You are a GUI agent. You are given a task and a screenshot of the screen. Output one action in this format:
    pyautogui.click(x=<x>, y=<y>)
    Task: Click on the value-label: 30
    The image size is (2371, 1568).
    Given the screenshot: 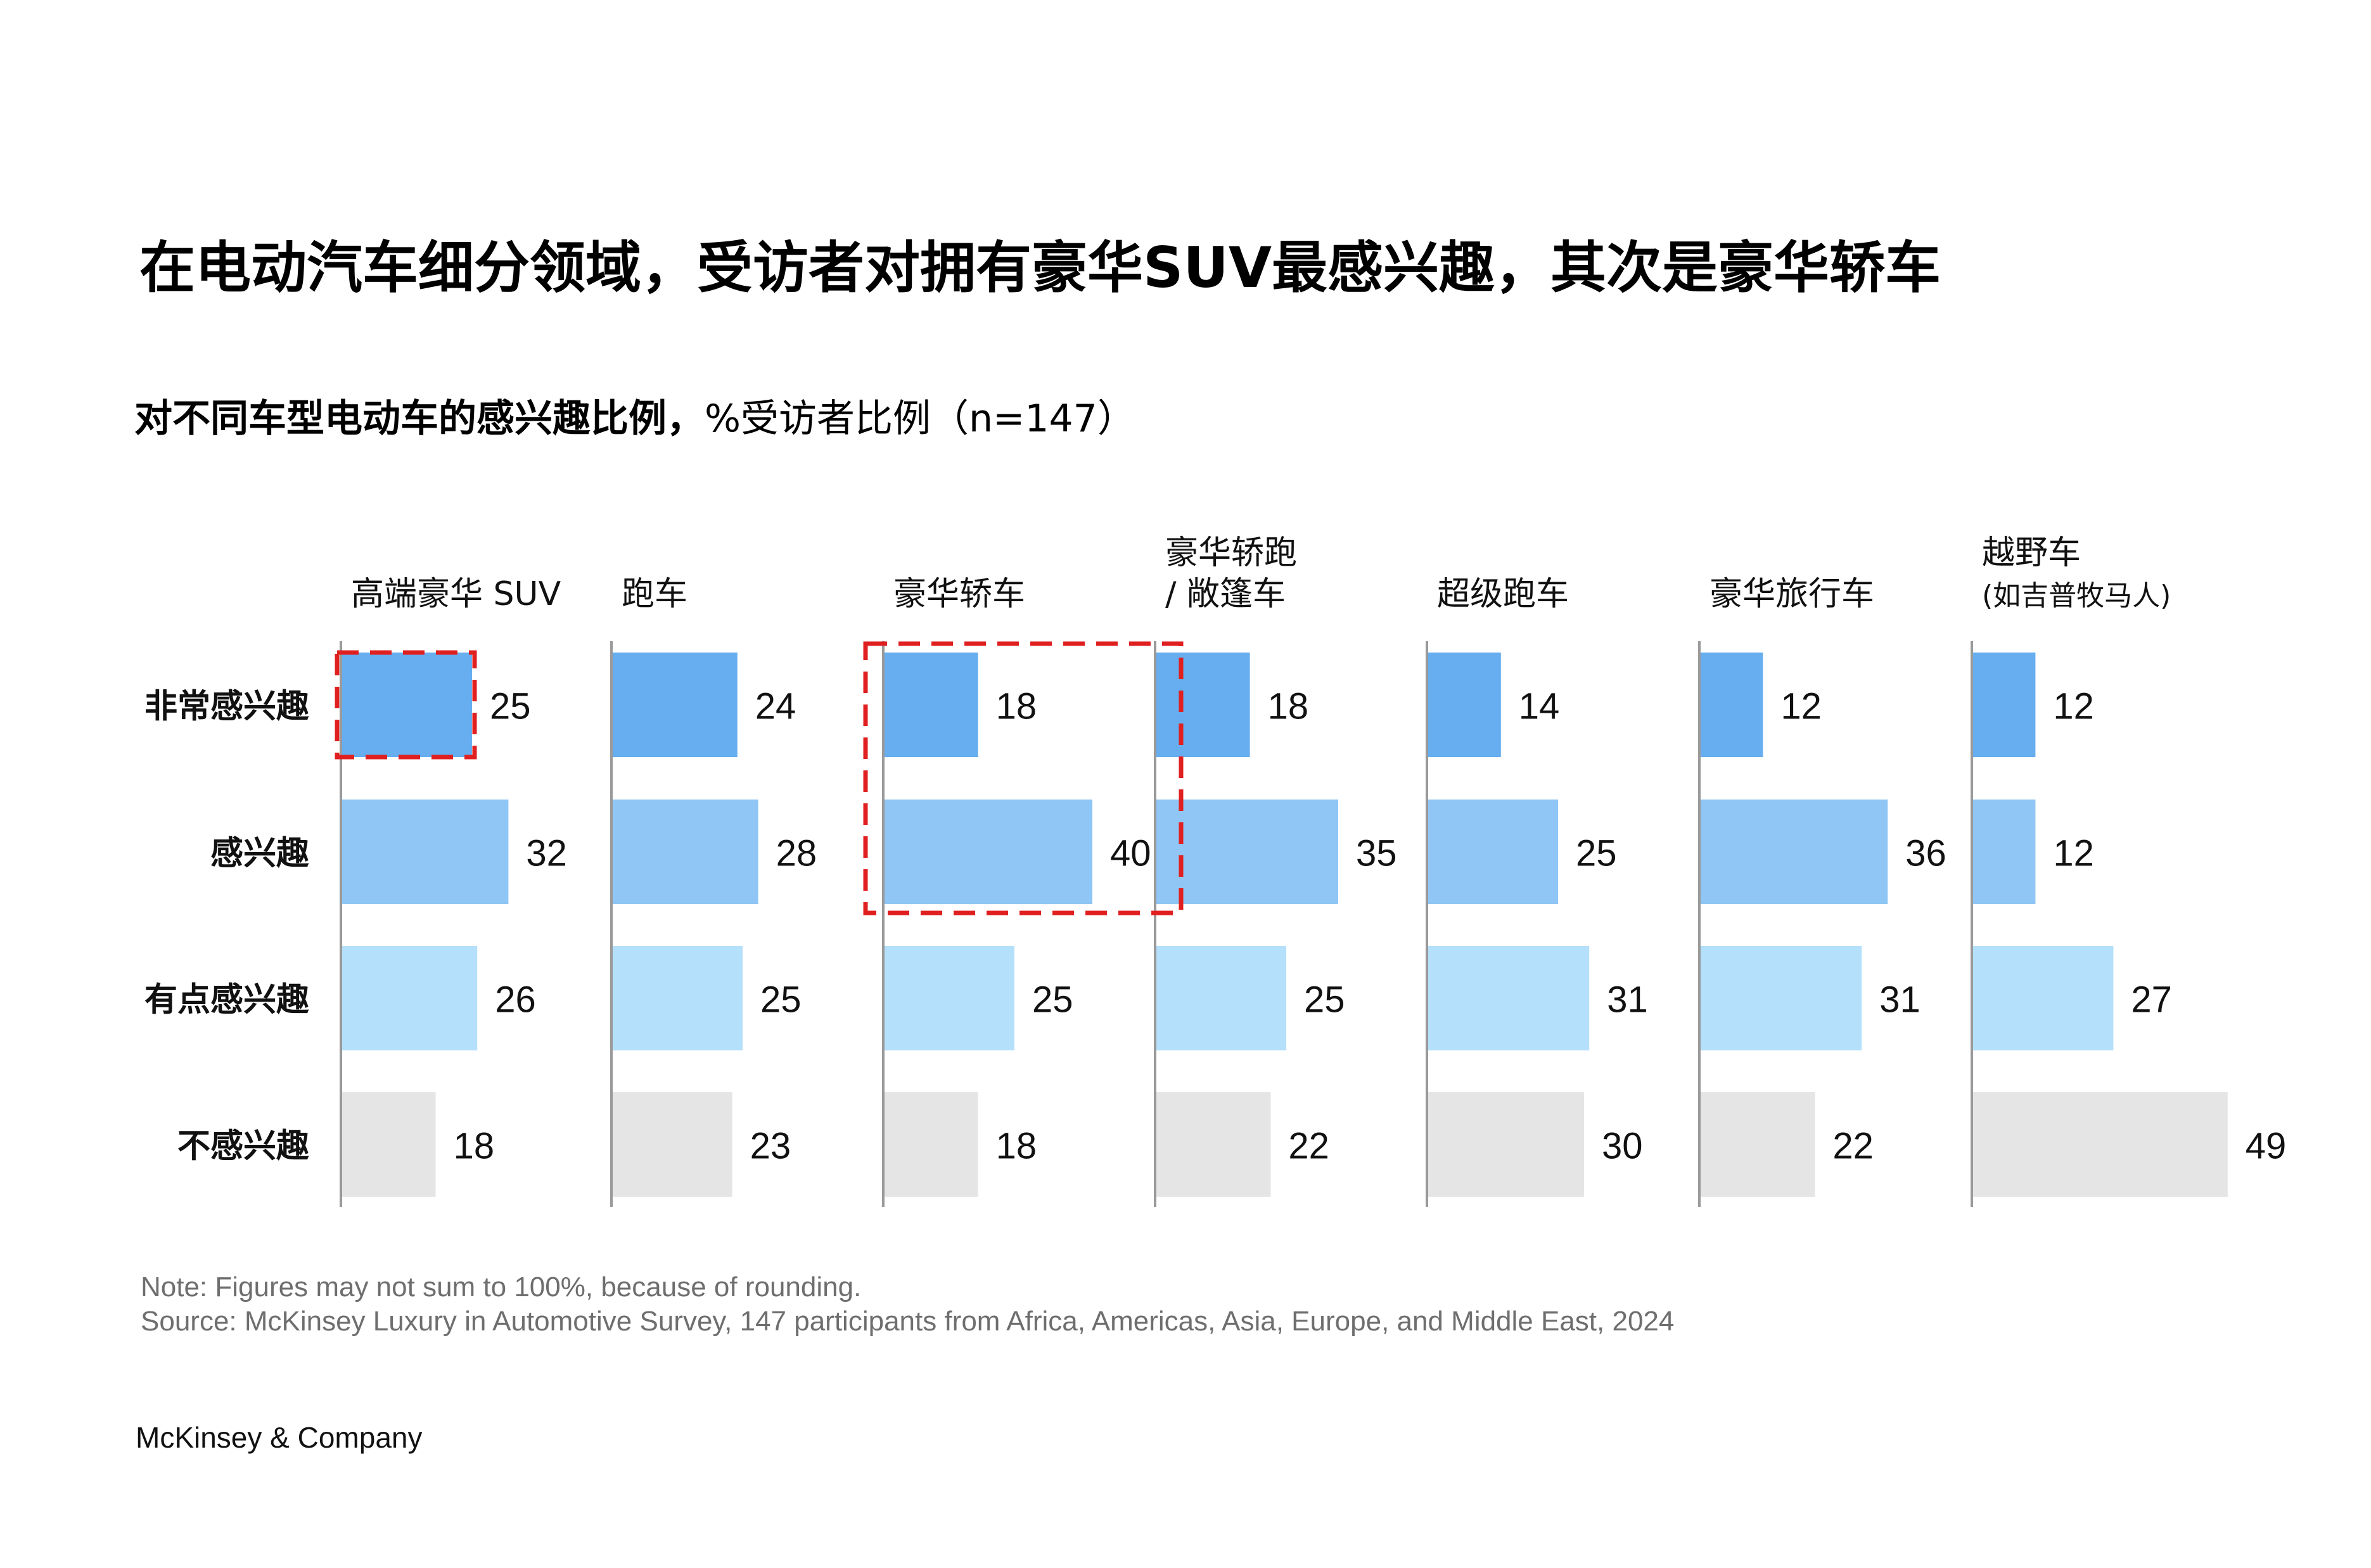 What is the action you would take?
    pyautogui.click(x=1622, y=1146)
    